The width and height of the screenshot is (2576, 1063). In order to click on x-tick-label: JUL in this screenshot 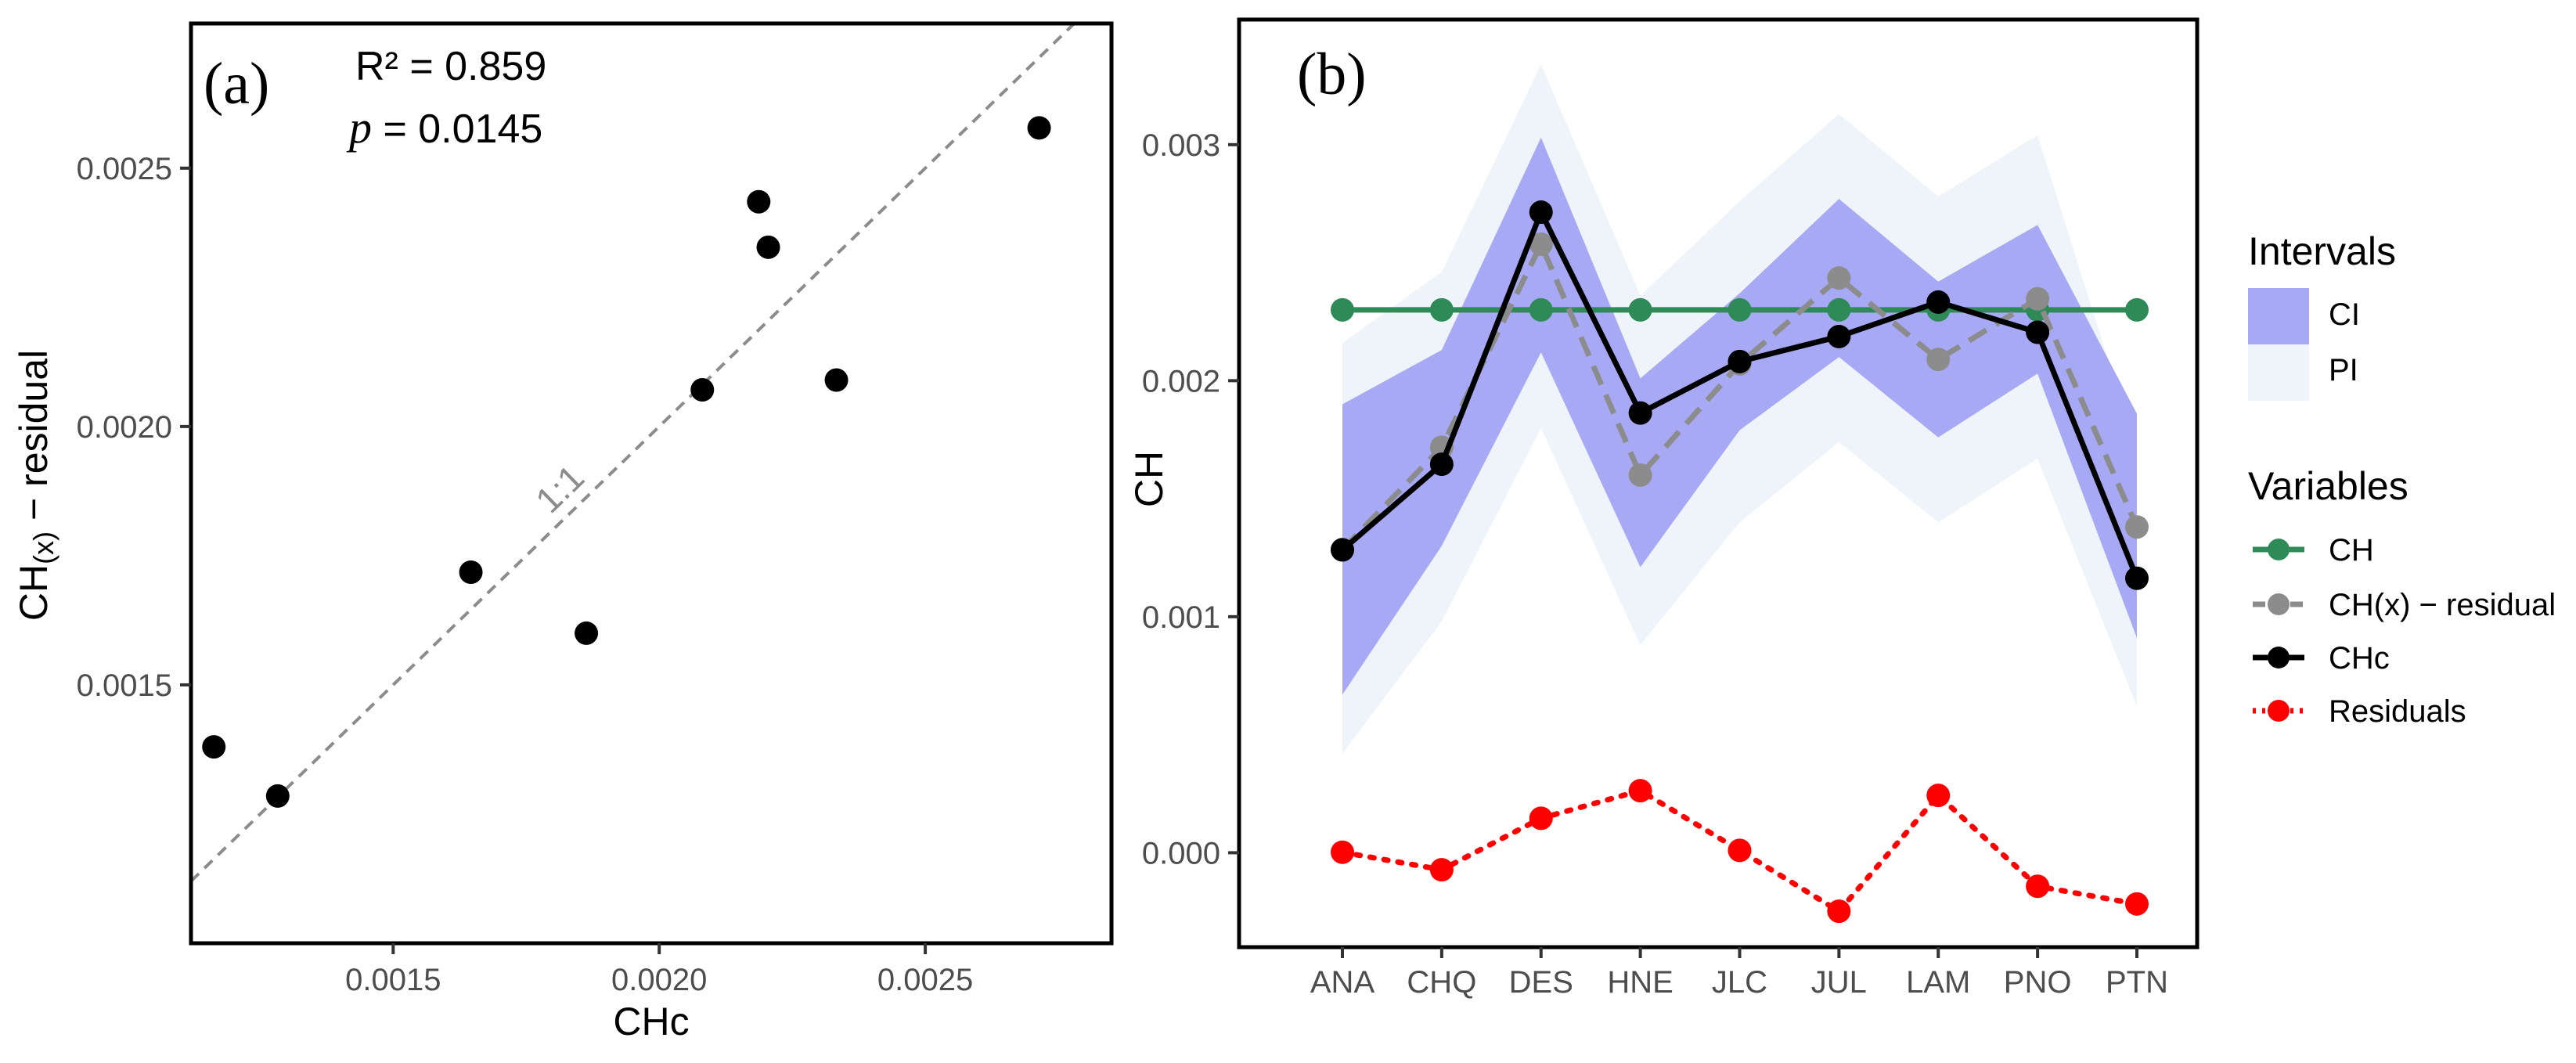, I will do `click(1839, 982)`.